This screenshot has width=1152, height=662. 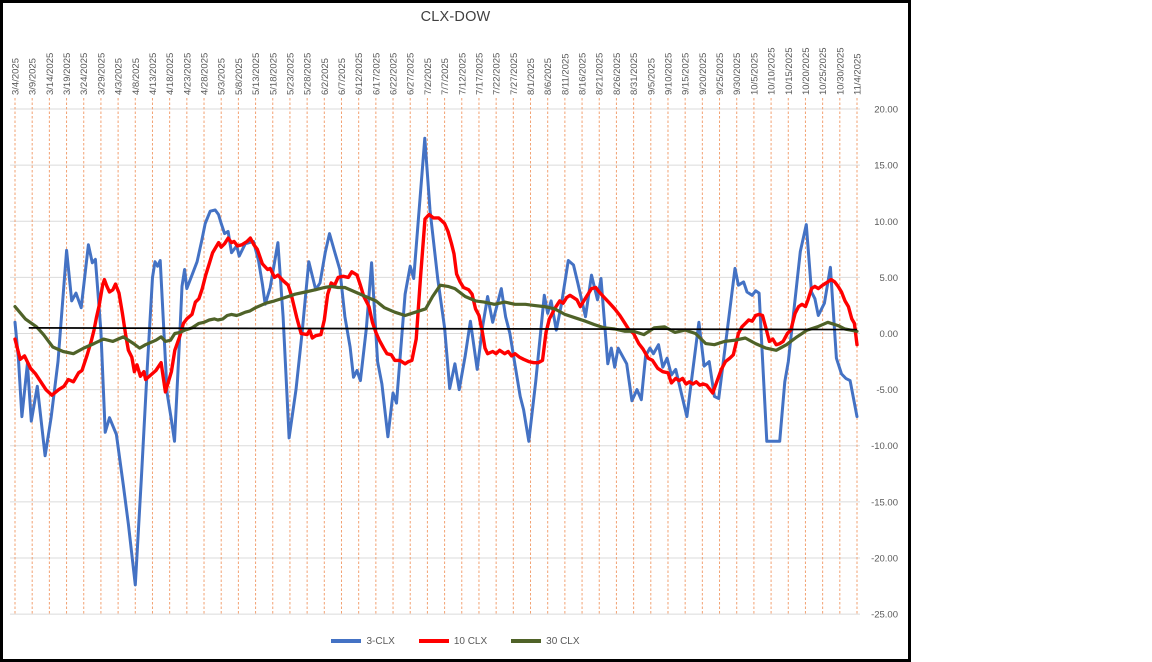 I want to click on legend-label: 30 CLX, so click(x=563, y=641).